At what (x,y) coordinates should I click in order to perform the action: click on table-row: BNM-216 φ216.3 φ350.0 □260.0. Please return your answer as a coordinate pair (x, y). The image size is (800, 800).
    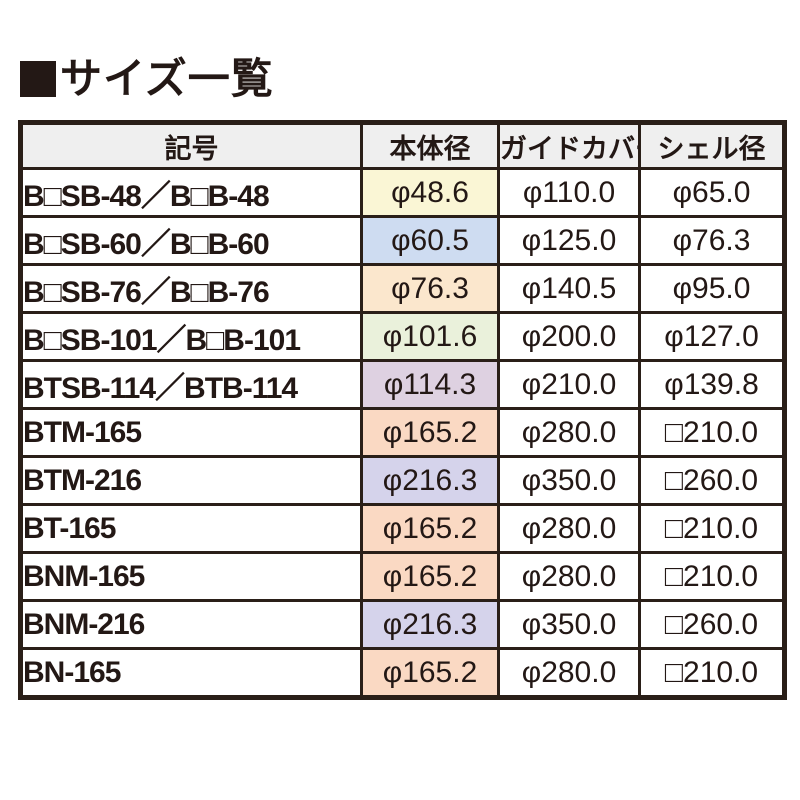
    Looking at the image, I should click on (402, 624).